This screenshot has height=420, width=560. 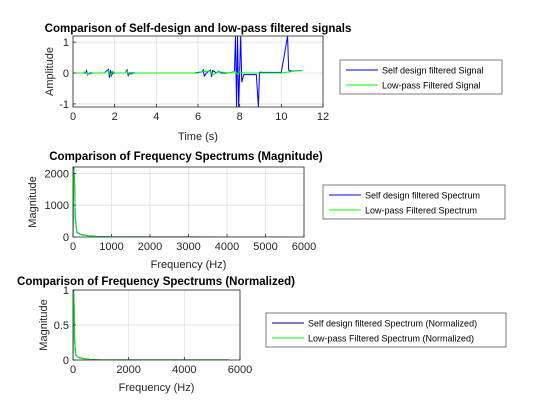 What do you see at coordinates (391, 339) in the screenshot?
I see `legend-label-2: Low-pass Filtered Spectrum (Normalized)` at bounding box center [391, 339].